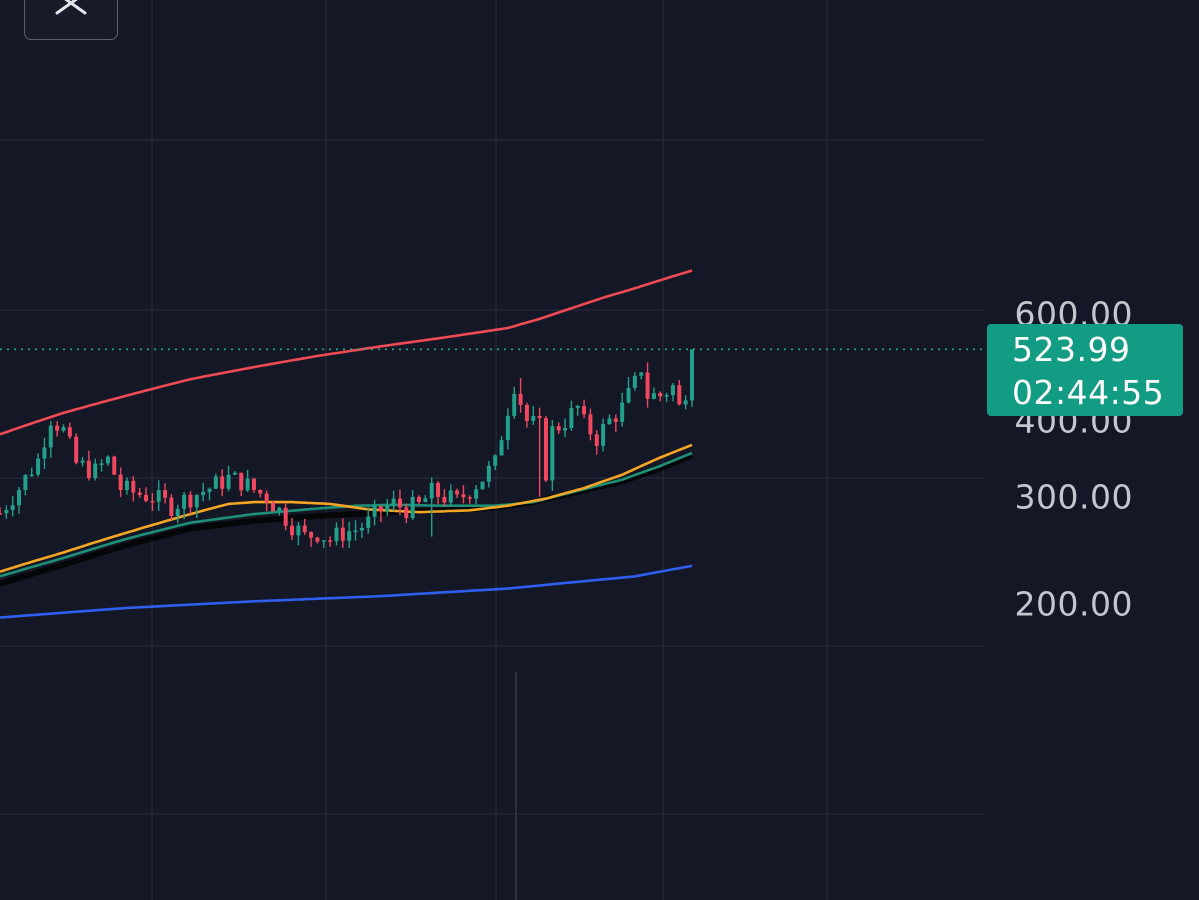 The image size is (1199, 900). What do you see at coordinates (1073, 604) in the screenshot?
I see `axis-tick-label: 200.00` at bounding box center [1073, 604].